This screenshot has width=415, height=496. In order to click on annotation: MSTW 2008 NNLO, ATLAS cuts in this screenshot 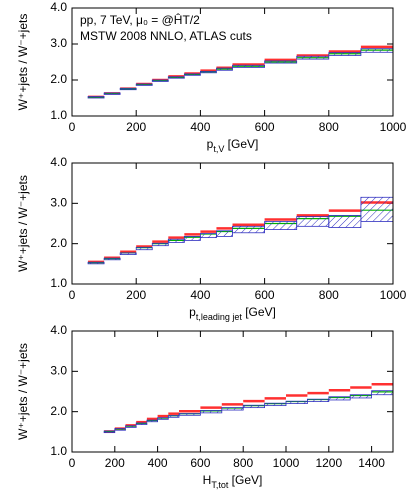, I will do `click(166, 36)`.